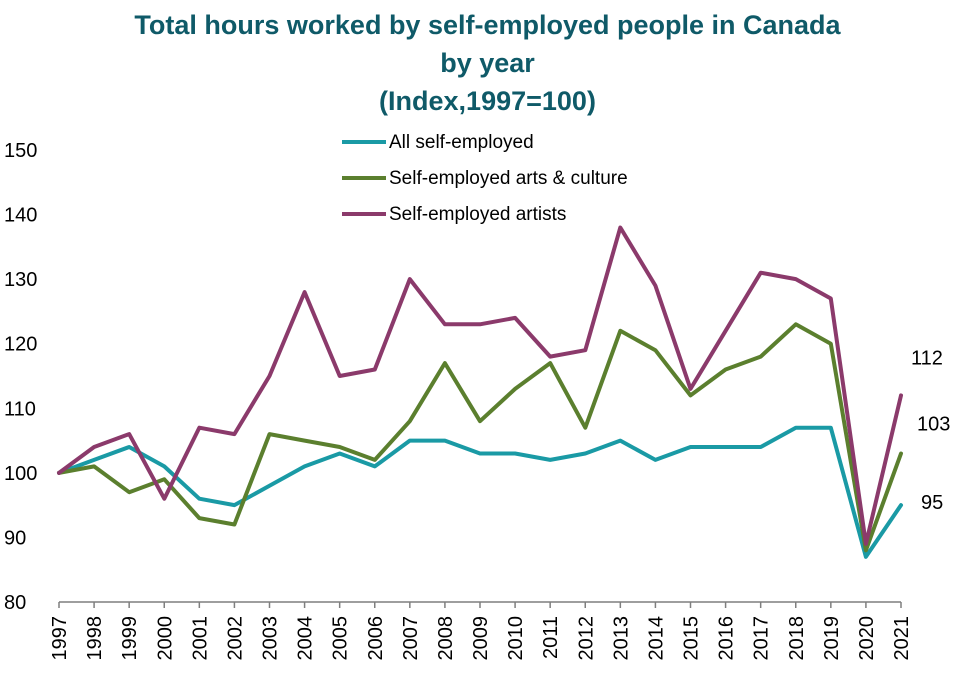  I want to click on x-tick-label: 2015, so click(692, 638).